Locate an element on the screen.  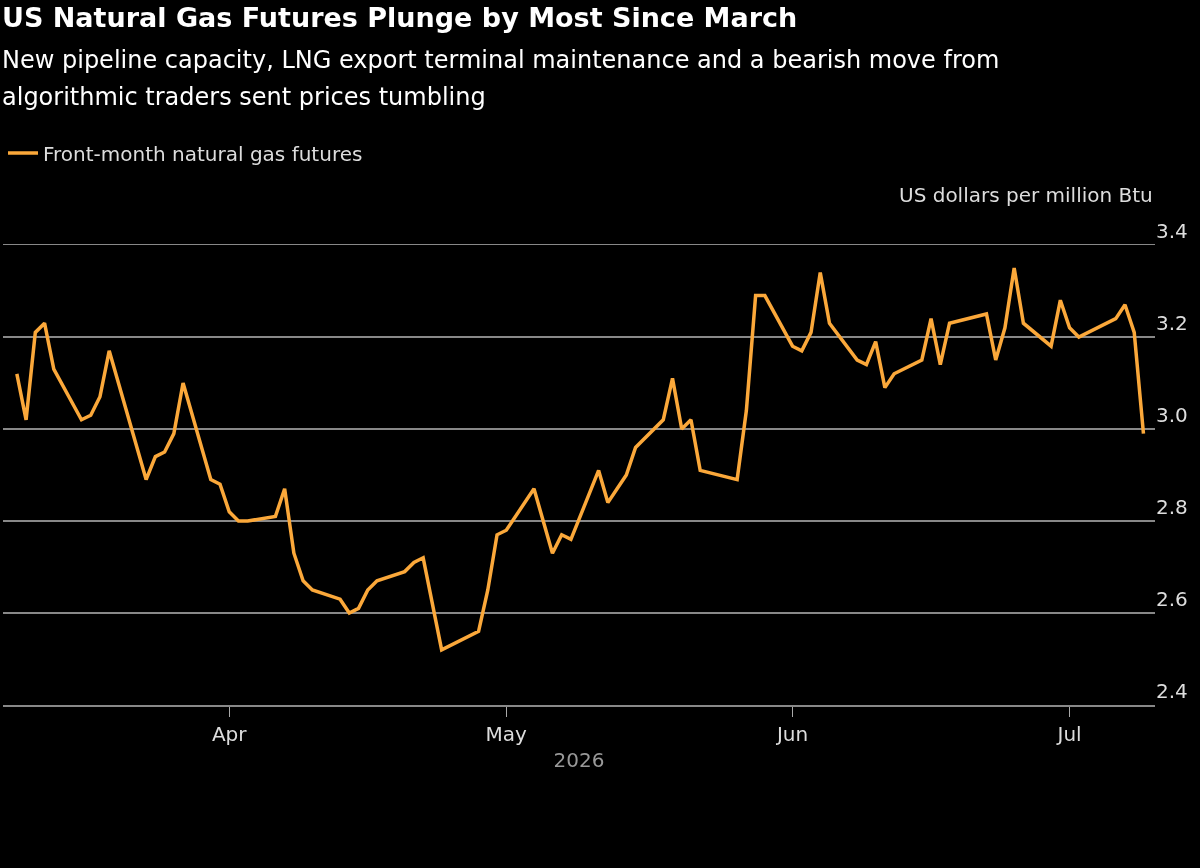
chart-subtitle: New pipeline capacity, LNG export terminal maintenance and a bearish move from algorithmic traders sent prices tumbling is located at coordinates (501, 79).